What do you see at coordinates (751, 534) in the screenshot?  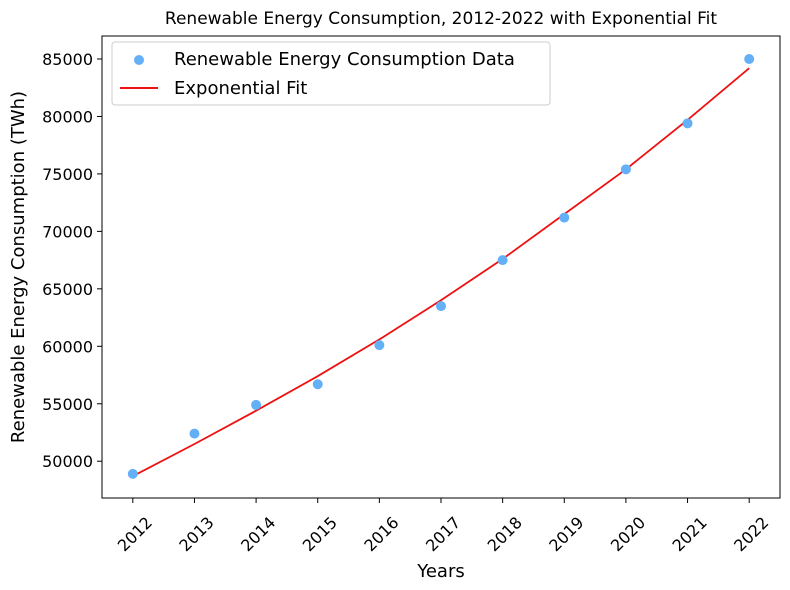 I see `x-tick-label: 2022` at bounding box center [751, 534].